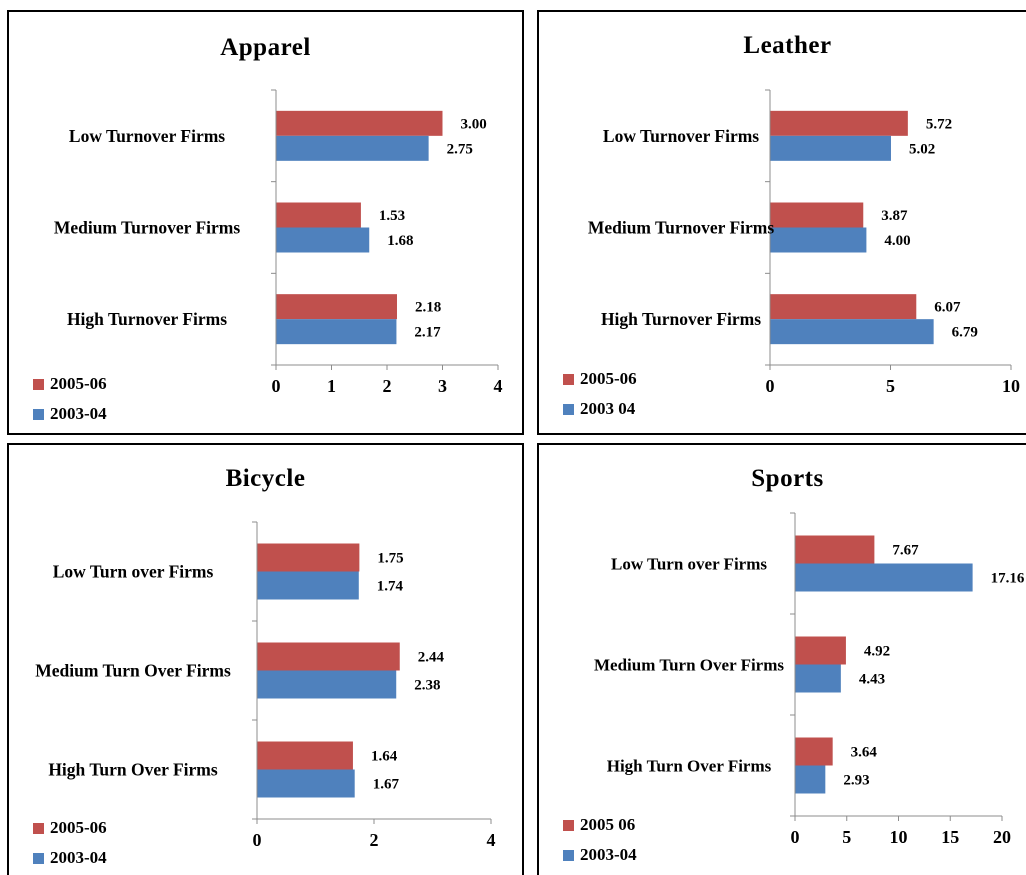 The image size is (1026, 875). Describe the element at coordinates (331, 386) in the screenshot. I see `tick-label: 1` at that location.